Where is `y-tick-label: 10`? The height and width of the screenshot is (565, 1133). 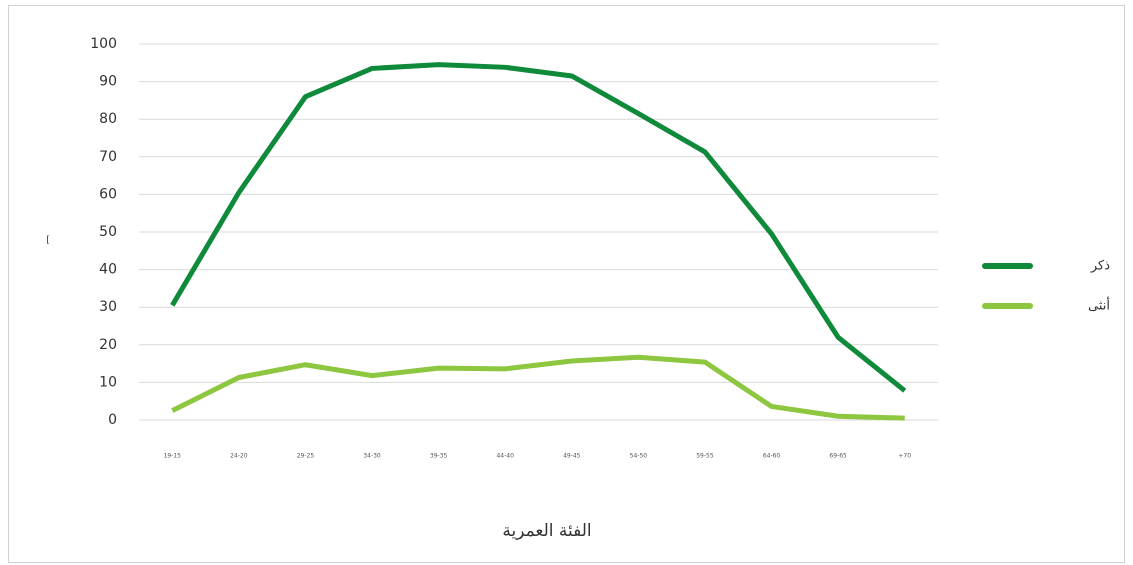
y-tick-label: 10 is located at coordinates (108, 382).